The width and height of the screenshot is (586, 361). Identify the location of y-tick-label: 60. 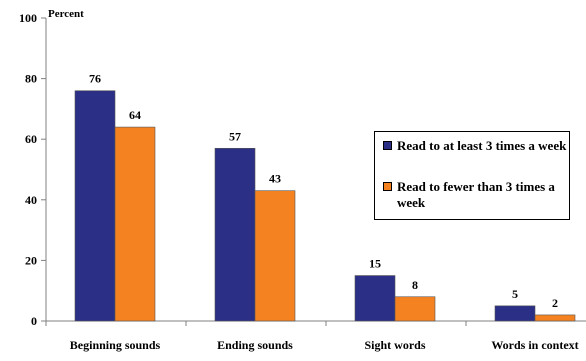
(31, 139).